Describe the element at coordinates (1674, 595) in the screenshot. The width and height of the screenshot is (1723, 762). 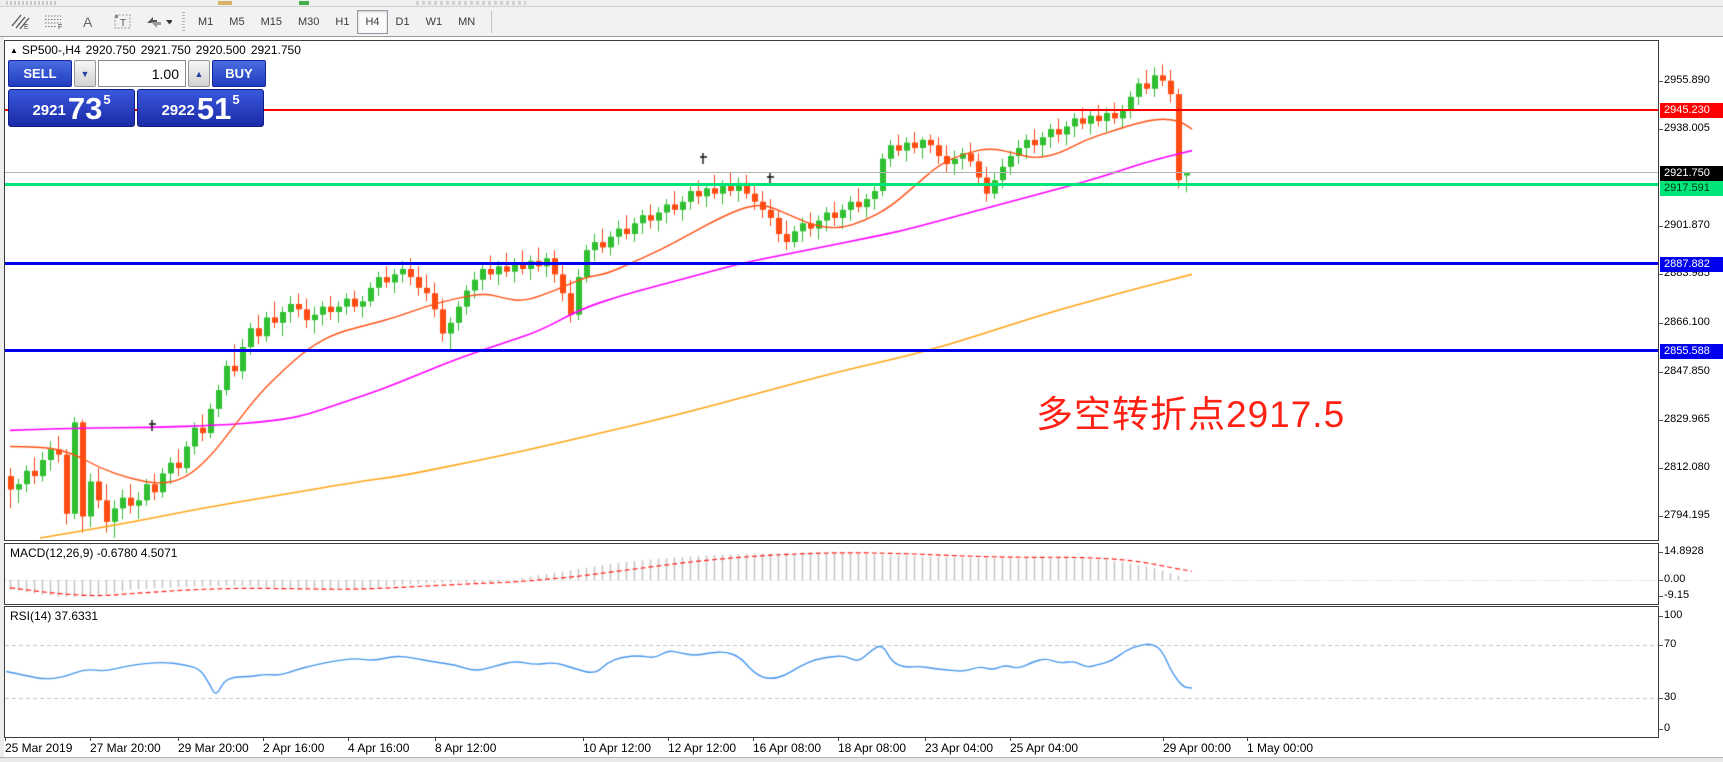
I see `macd-axis-tick: -9.15` at that location.